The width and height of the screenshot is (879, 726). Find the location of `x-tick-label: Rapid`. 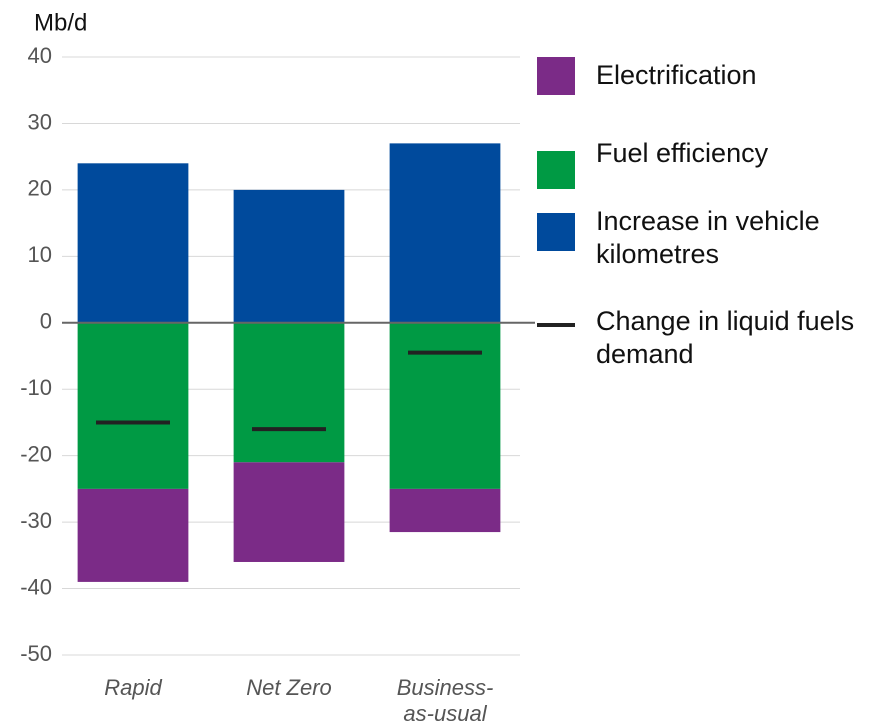

x-tick-label: Rapid is located at coordinates (133, 687).